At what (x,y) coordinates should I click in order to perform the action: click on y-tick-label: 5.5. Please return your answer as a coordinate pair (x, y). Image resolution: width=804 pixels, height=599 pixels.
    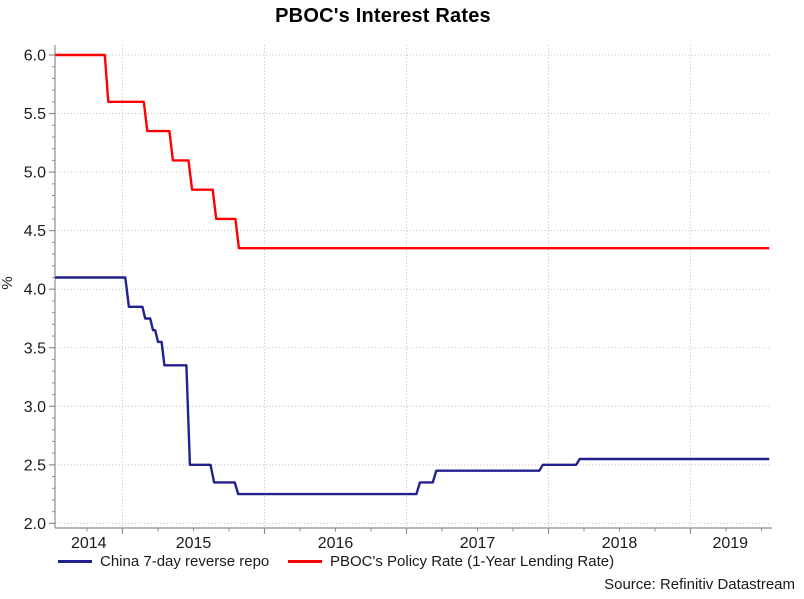
    Looking at the image, I should click on (35, 114).